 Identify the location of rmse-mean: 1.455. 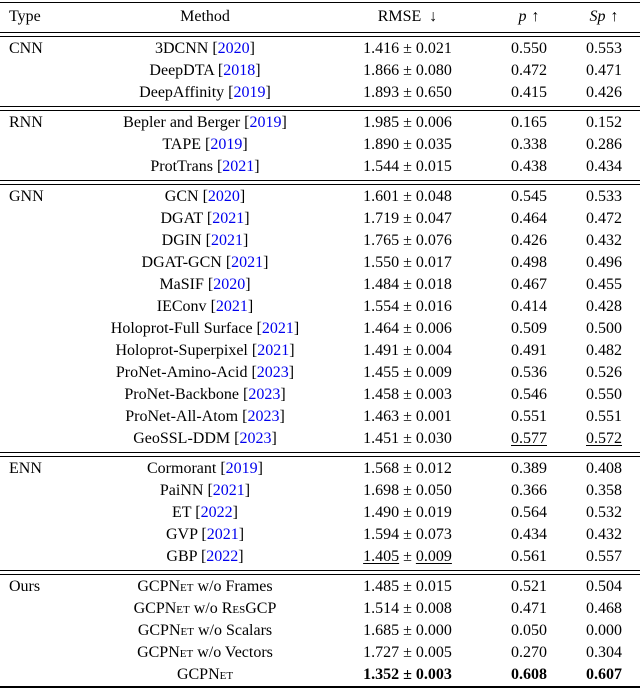
(381, 372).